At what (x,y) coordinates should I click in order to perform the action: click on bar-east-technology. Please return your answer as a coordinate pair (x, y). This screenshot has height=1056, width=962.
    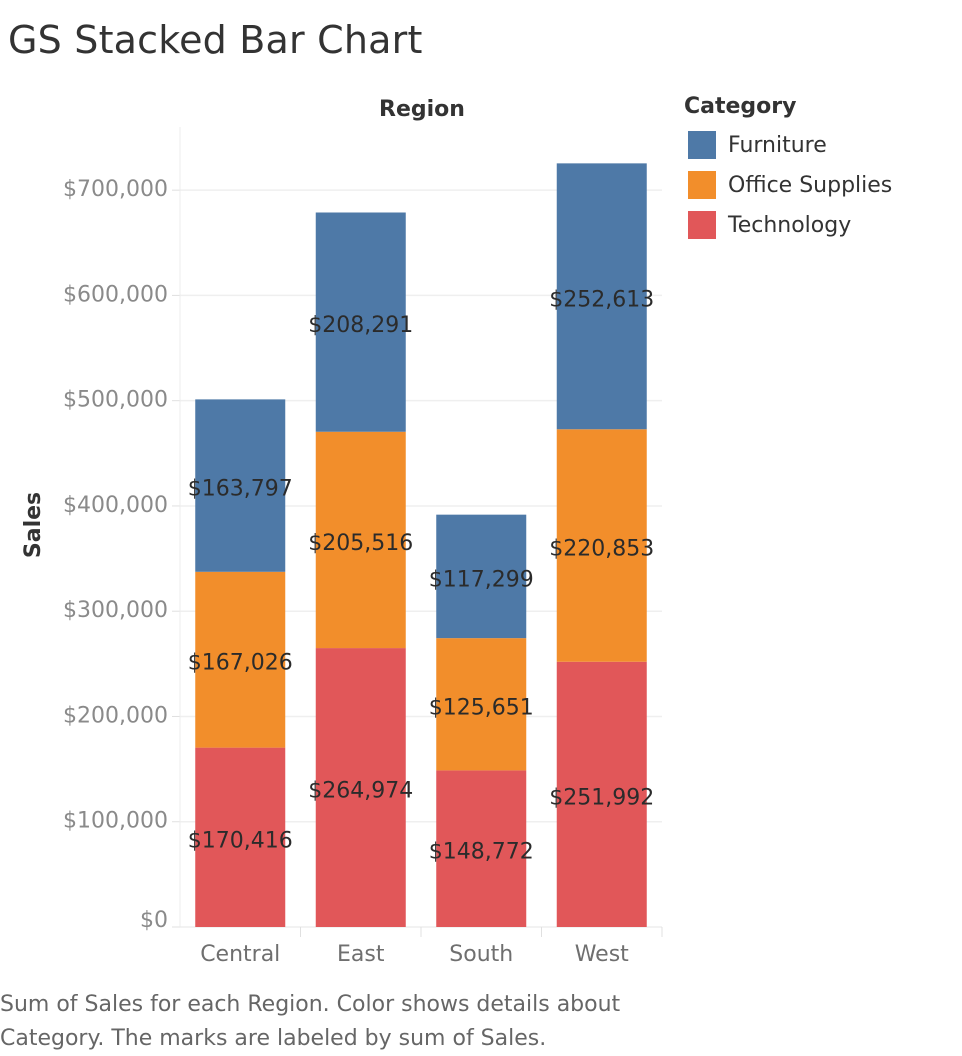
    Looking at the image, I should click on (360, 787).